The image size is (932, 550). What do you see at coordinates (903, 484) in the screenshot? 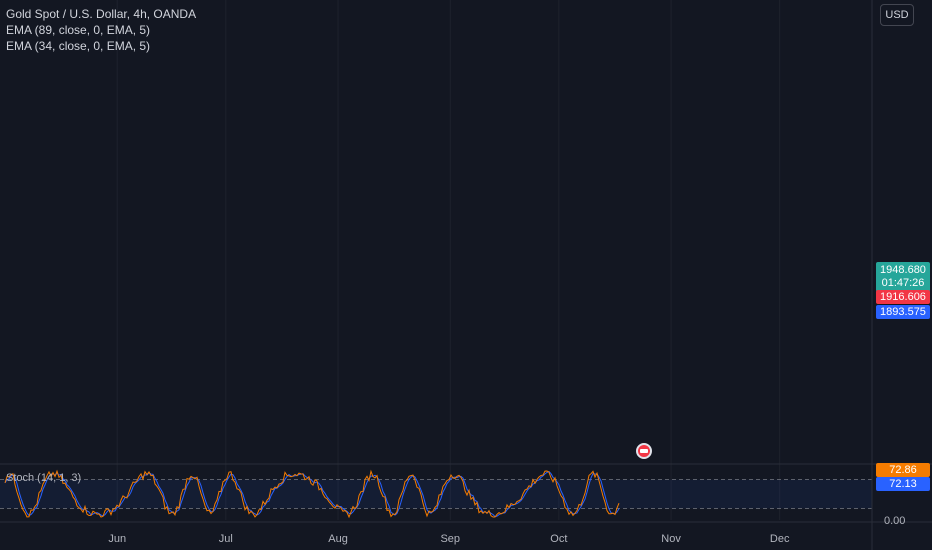
I see `stoch-d-tag: 72.13` at bounding box center [903, 484].